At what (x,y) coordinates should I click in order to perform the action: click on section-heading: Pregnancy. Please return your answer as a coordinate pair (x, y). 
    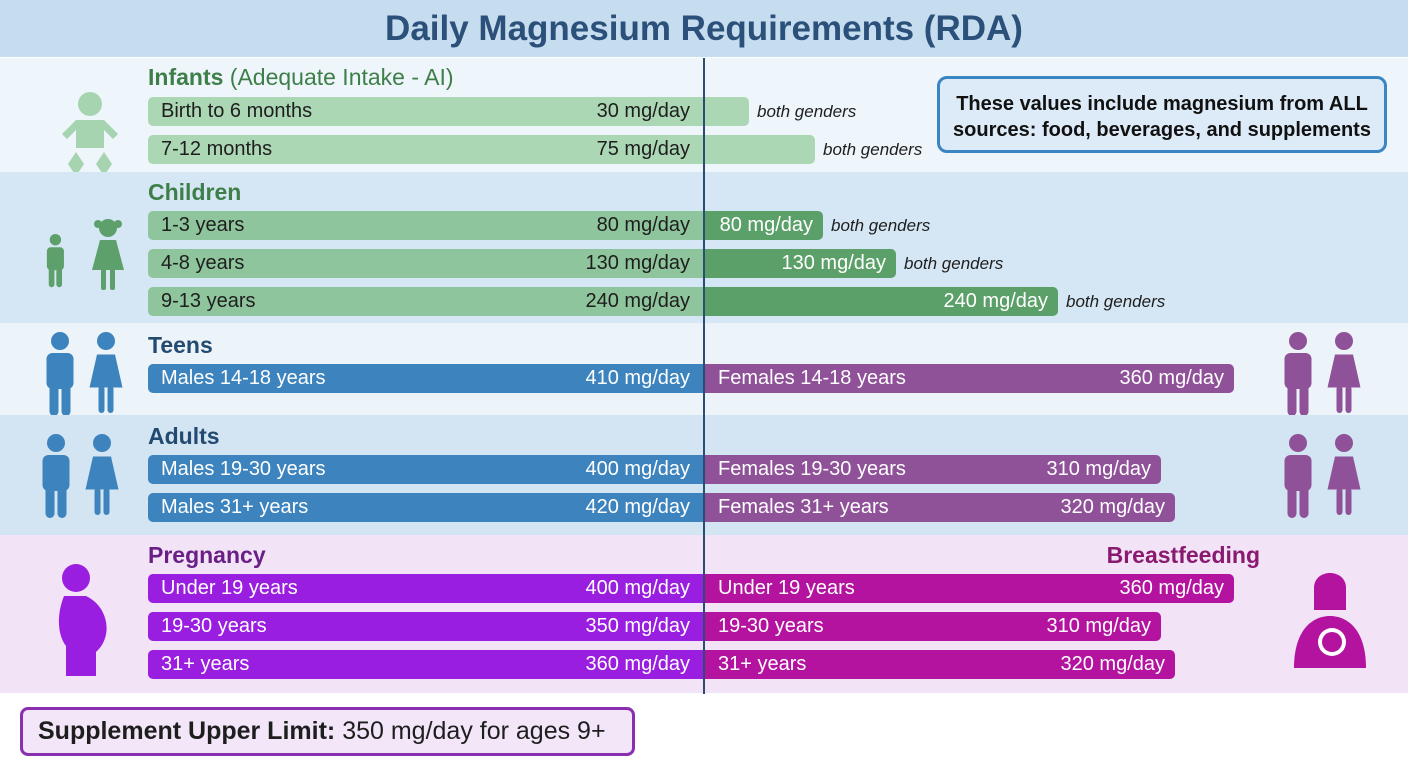
    Looking at the image, I should click on (207, 555).